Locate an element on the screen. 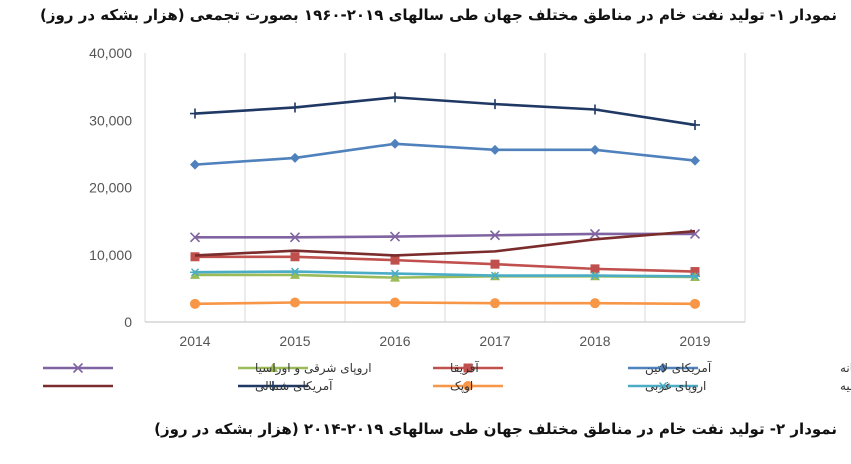 Image resolution: width=851 pixels, height=464 pixels. x-tick-label: 2016 is located at coordinates (394, 341).